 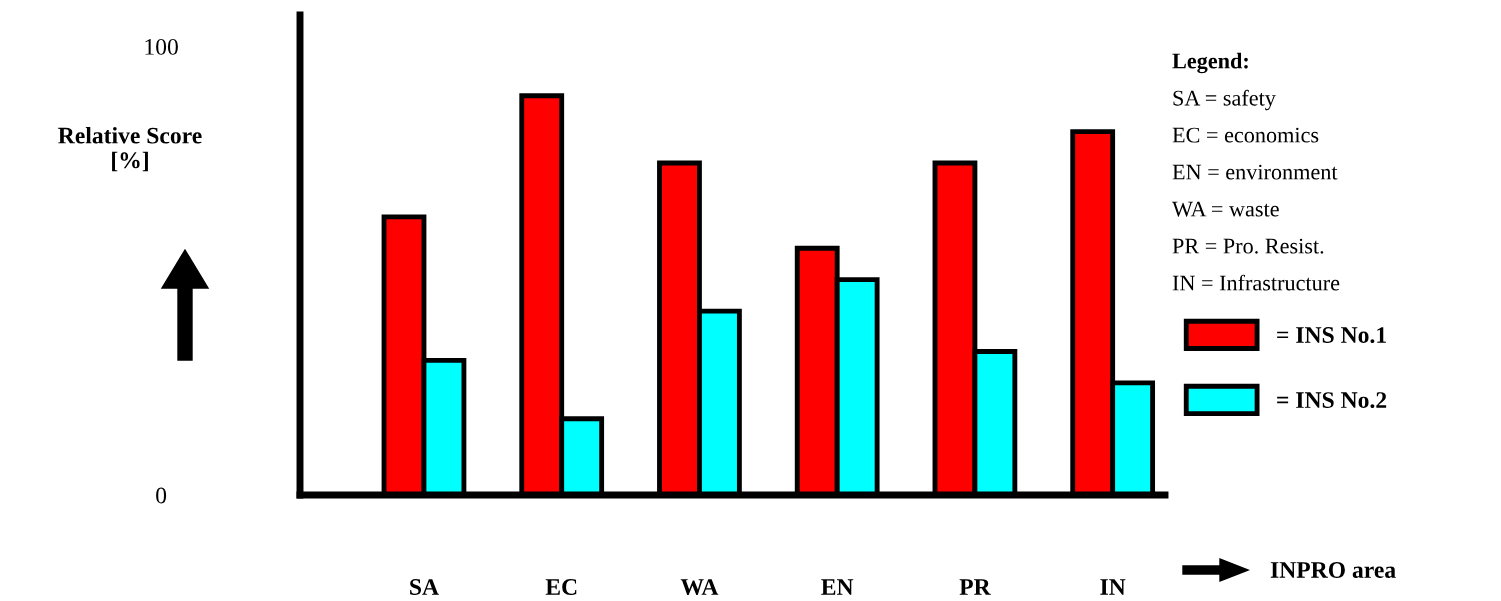 I want to click on x-tick-label: EC, so click(x=561, y=587).